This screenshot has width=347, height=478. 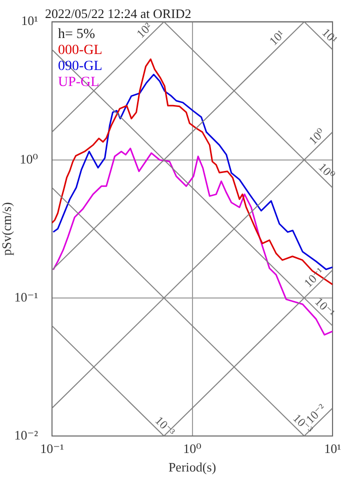 What do you see at coordinates (79, 82) in the screenshot?
I see `text: UP-GL` at bounding box center [79, 82].